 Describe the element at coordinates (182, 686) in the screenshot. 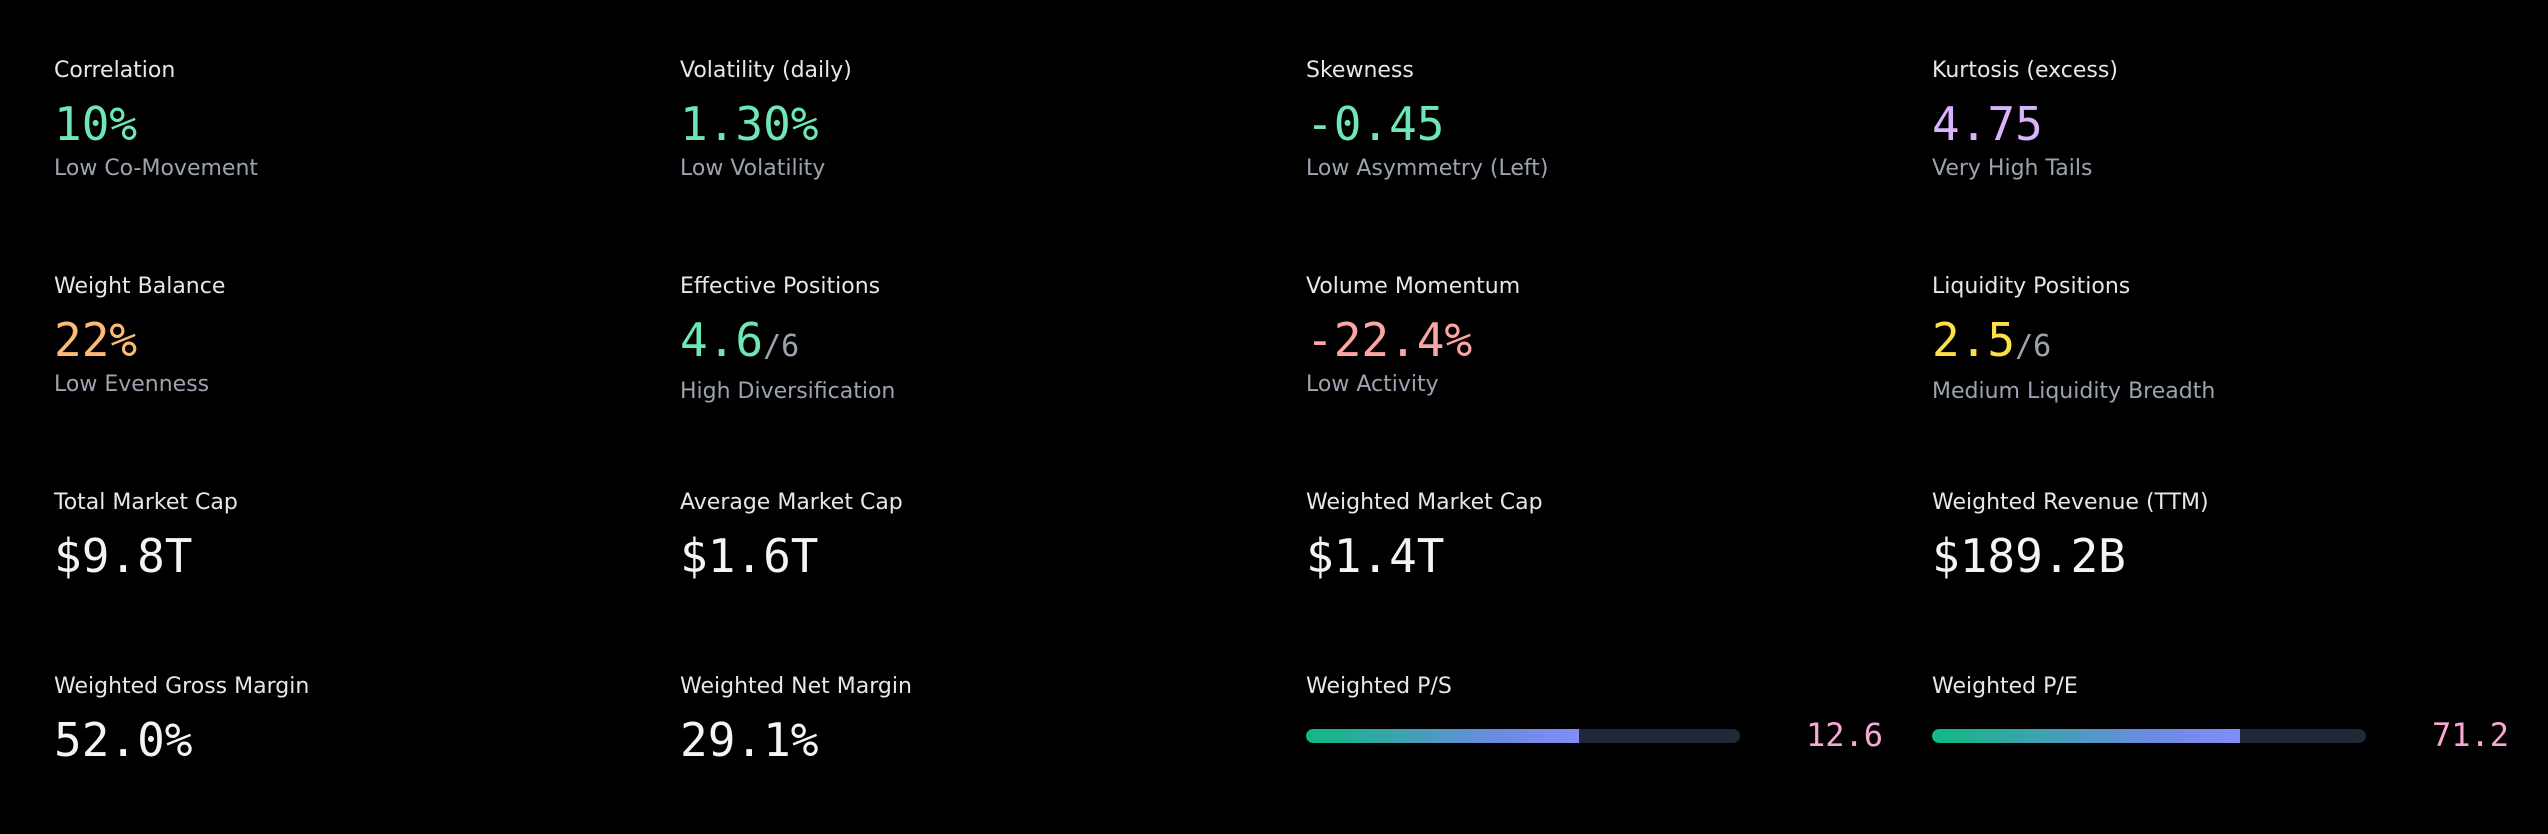

I see `weighted-gross-margin-label: Weighted Gross Margin` at that location.